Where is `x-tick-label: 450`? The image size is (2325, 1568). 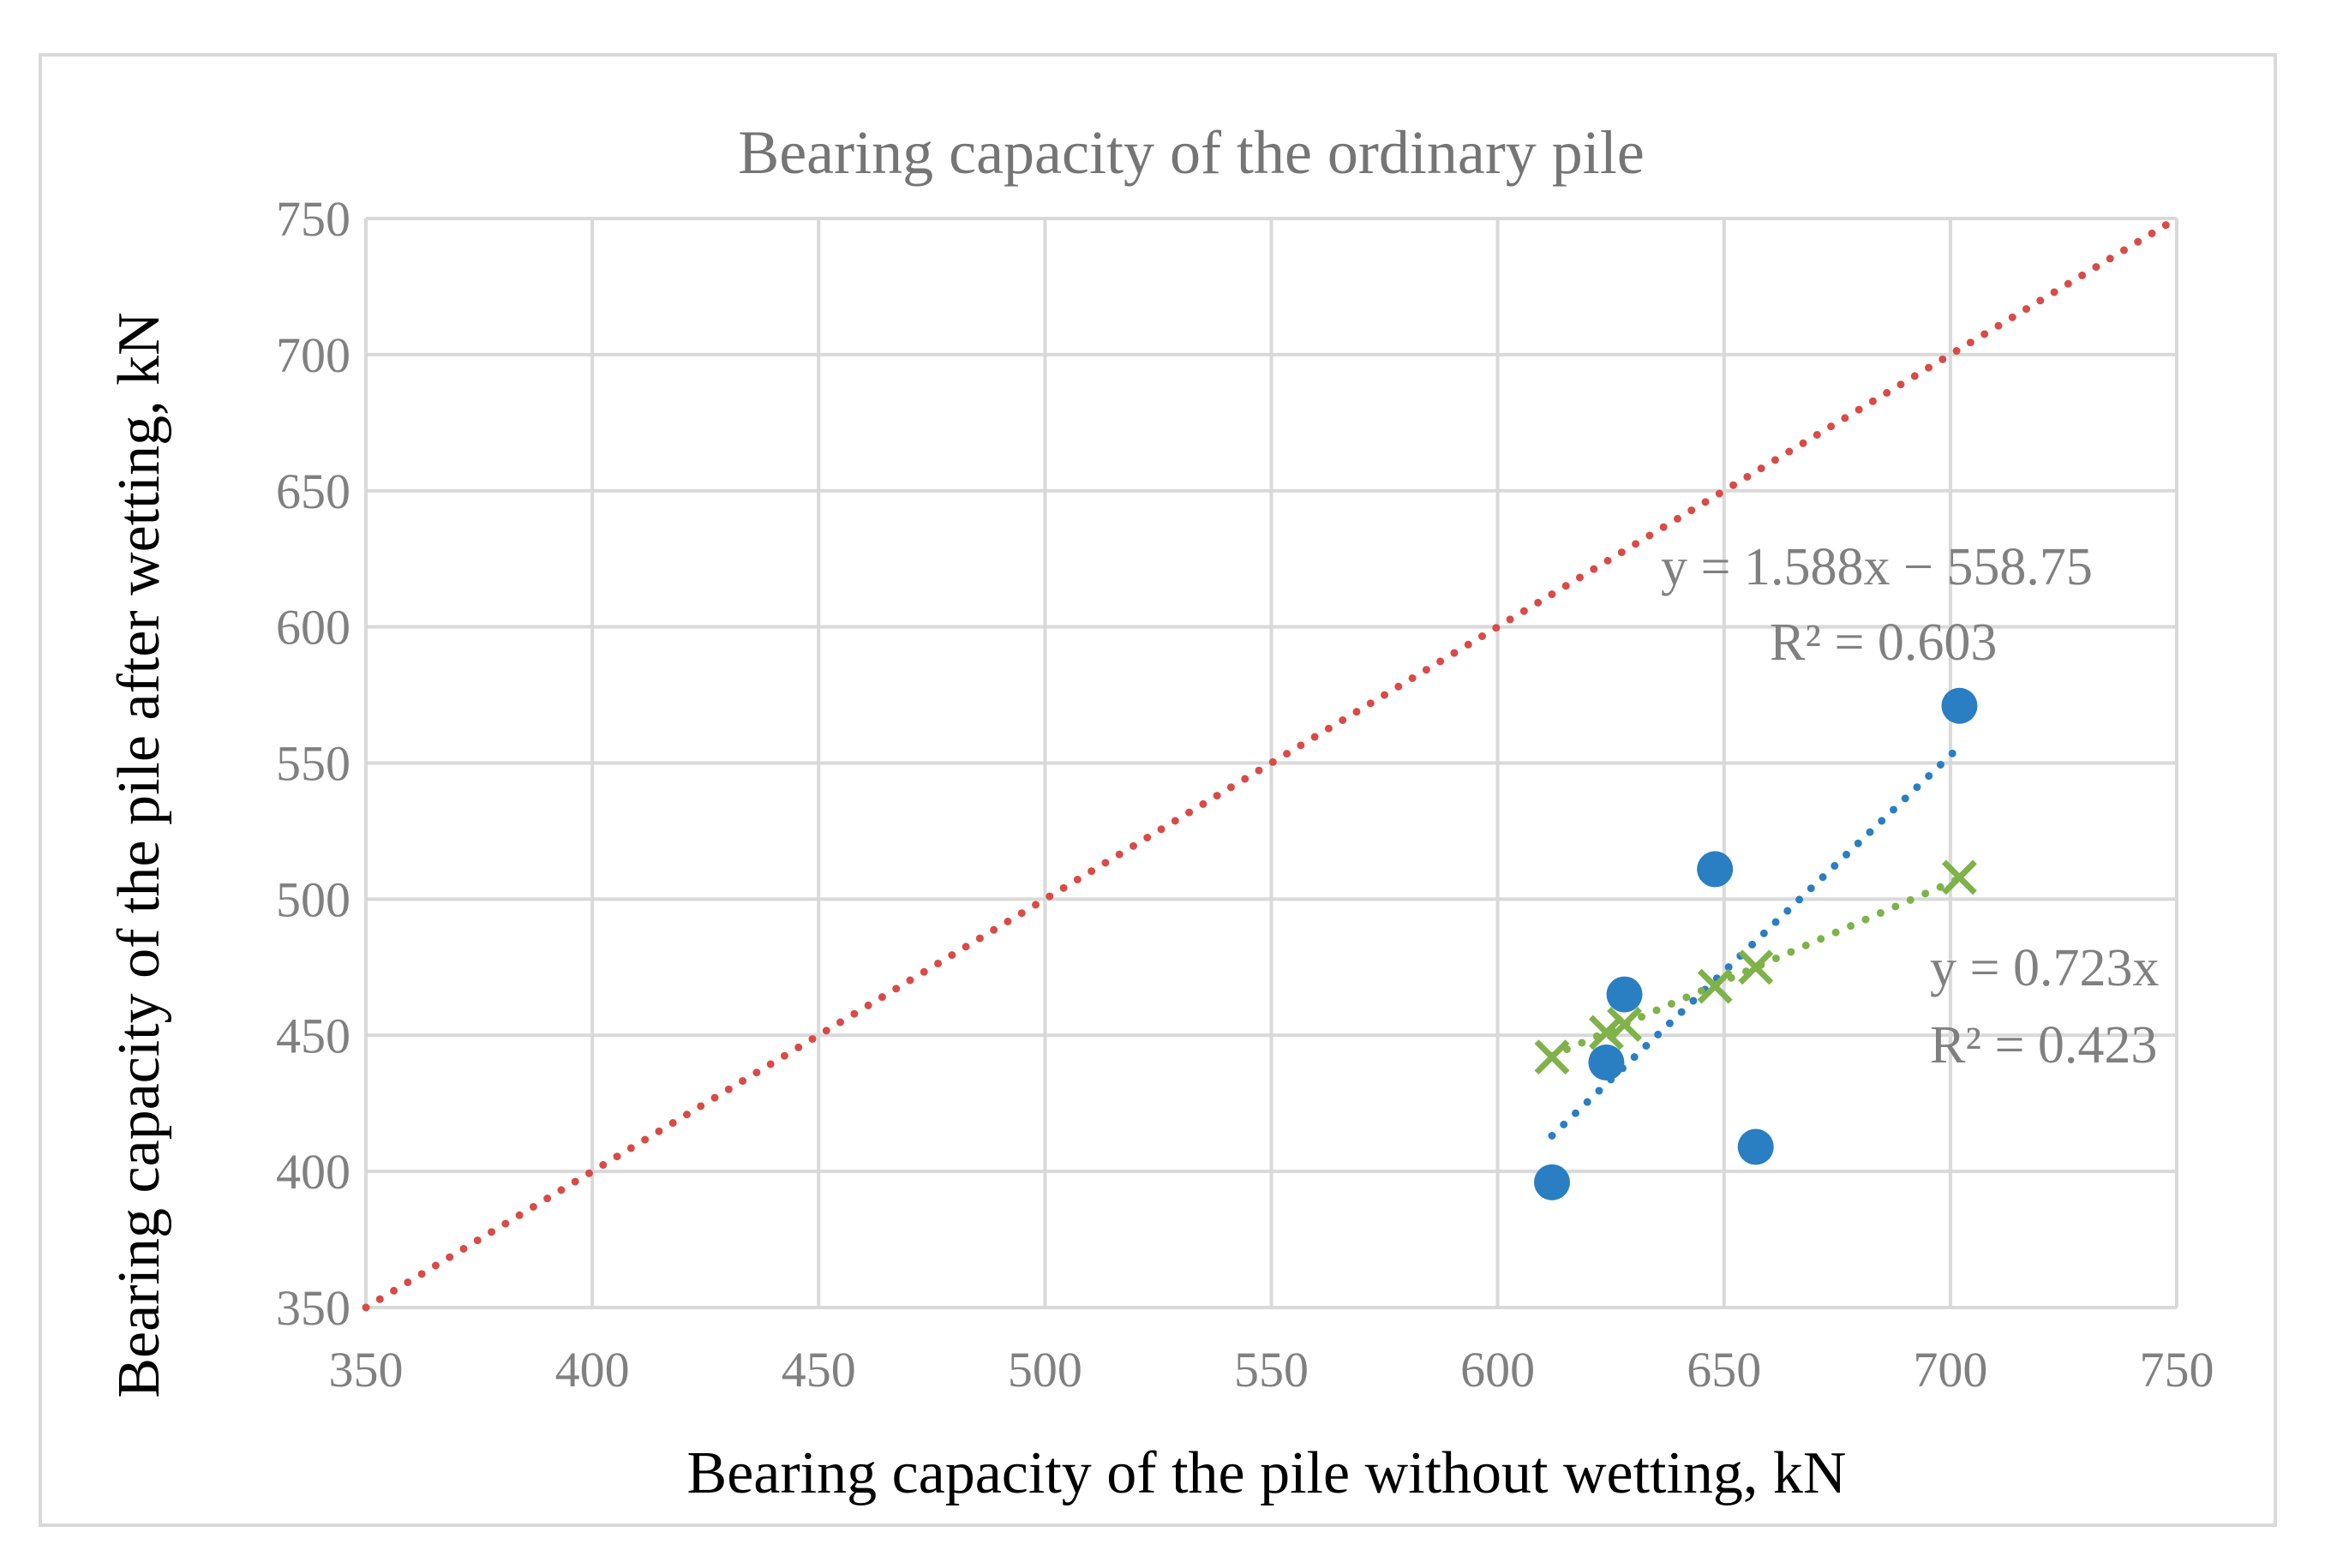
x-tick-label: 450 is located at coordinates (819, 1369).